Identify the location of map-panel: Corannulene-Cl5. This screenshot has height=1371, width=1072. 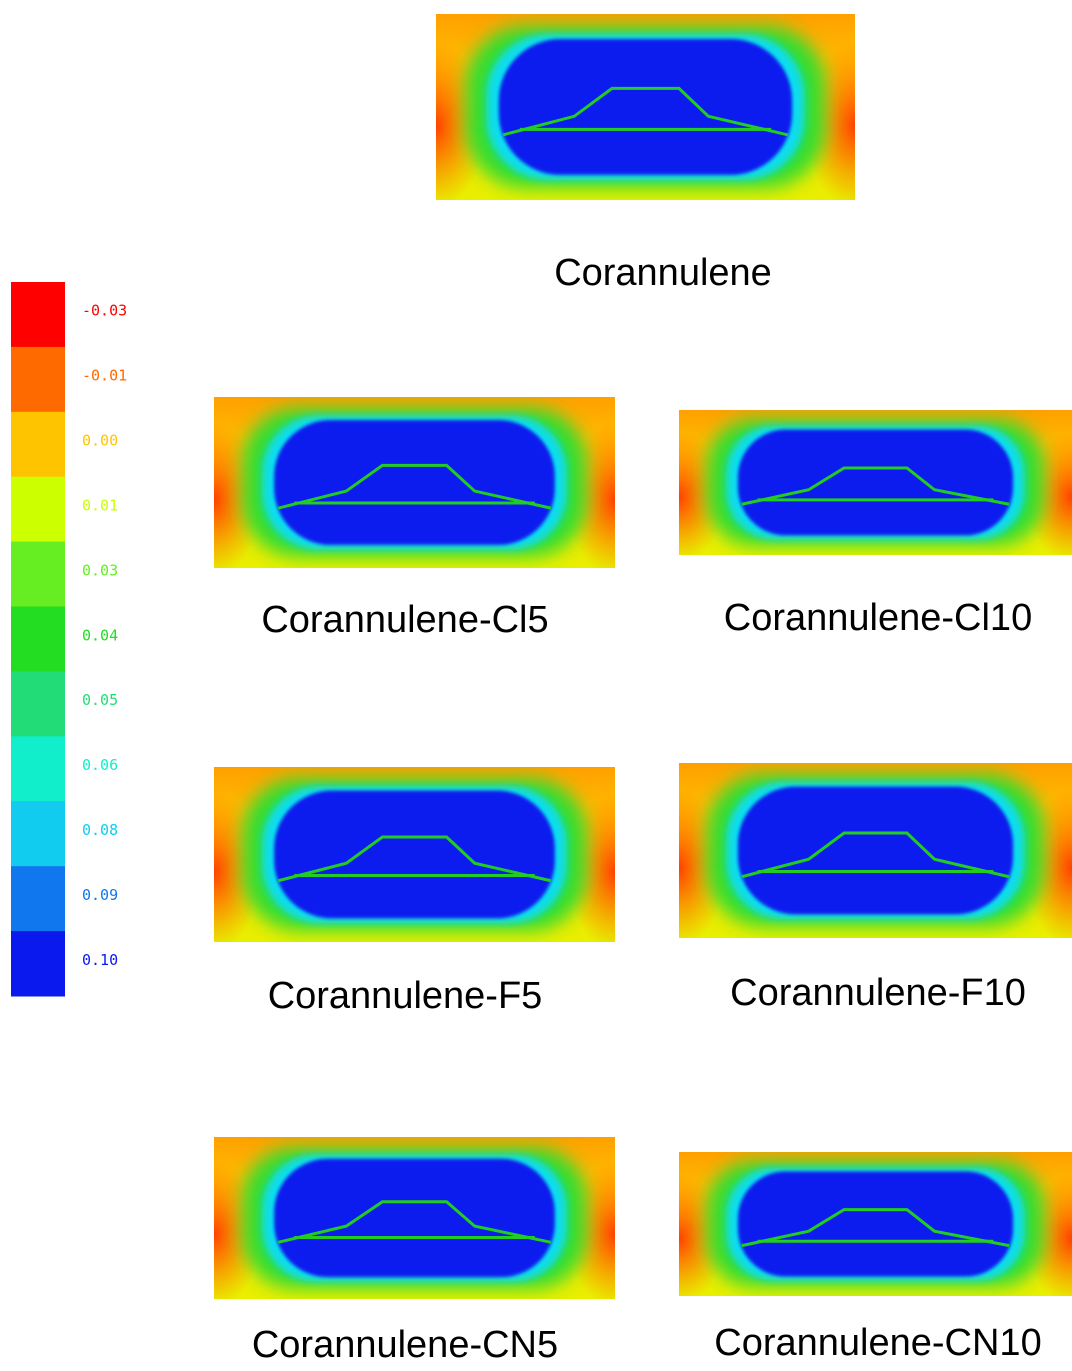
(414, 519).